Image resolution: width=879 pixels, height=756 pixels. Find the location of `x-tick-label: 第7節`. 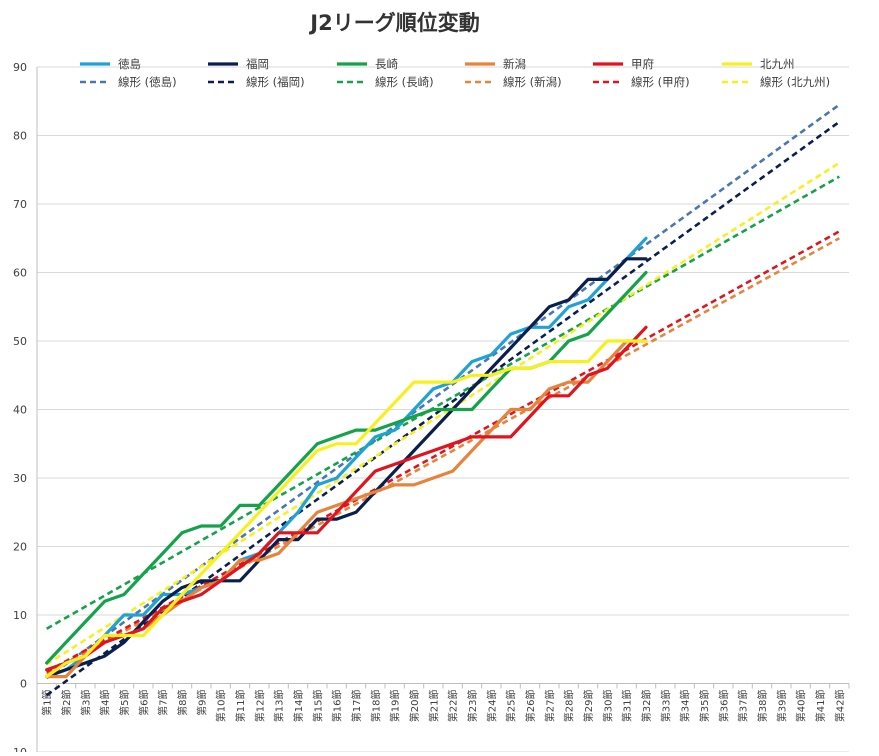

x-tick-label: 第7節 is located at coordinates (163, 703).